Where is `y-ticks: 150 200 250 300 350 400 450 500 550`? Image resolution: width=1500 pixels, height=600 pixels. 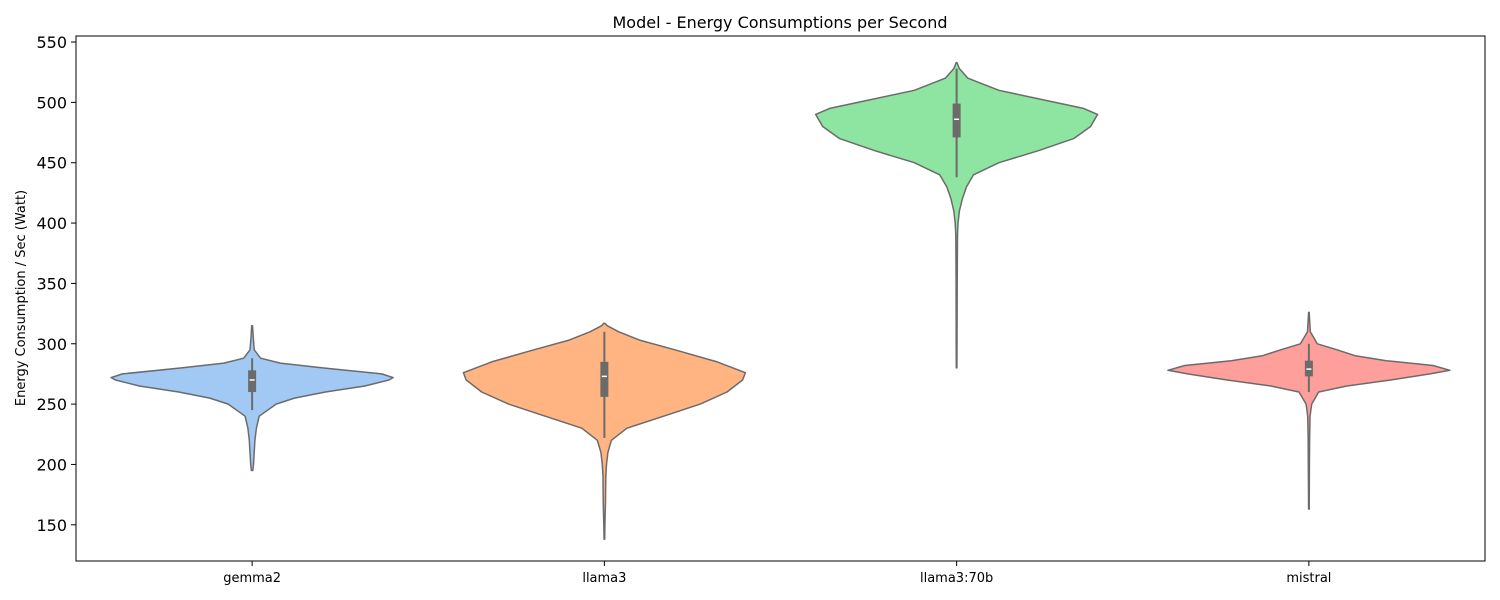
y-ticks: 150 200 250 300 350 400 450 500 550 is located at coordinates (56, 284).